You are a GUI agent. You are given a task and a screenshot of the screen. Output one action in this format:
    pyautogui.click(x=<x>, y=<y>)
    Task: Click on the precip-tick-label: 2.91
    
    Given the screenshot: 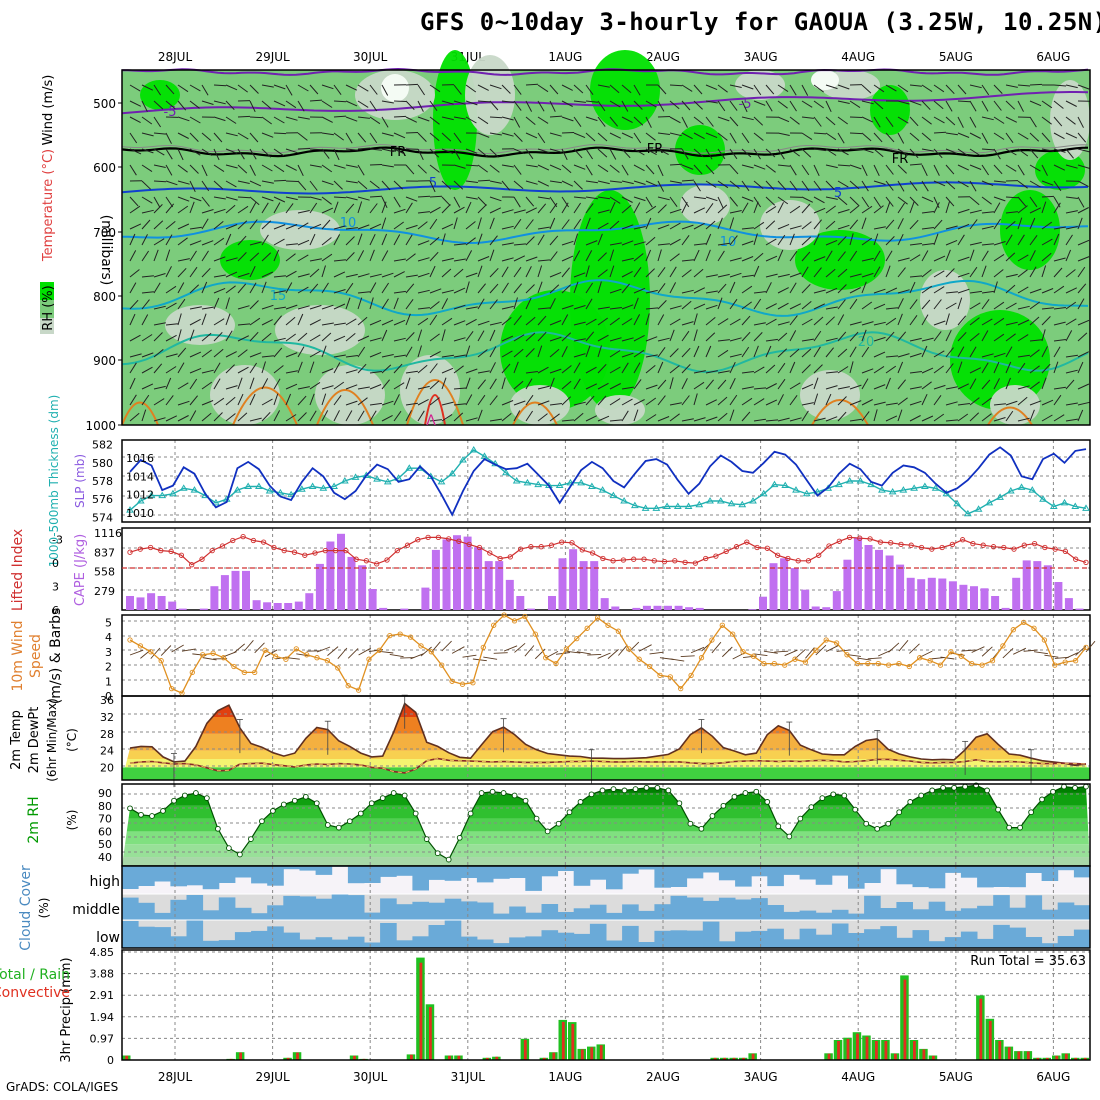 What is the action you would take?
    pyautogui.click(x=102, y=995)
    